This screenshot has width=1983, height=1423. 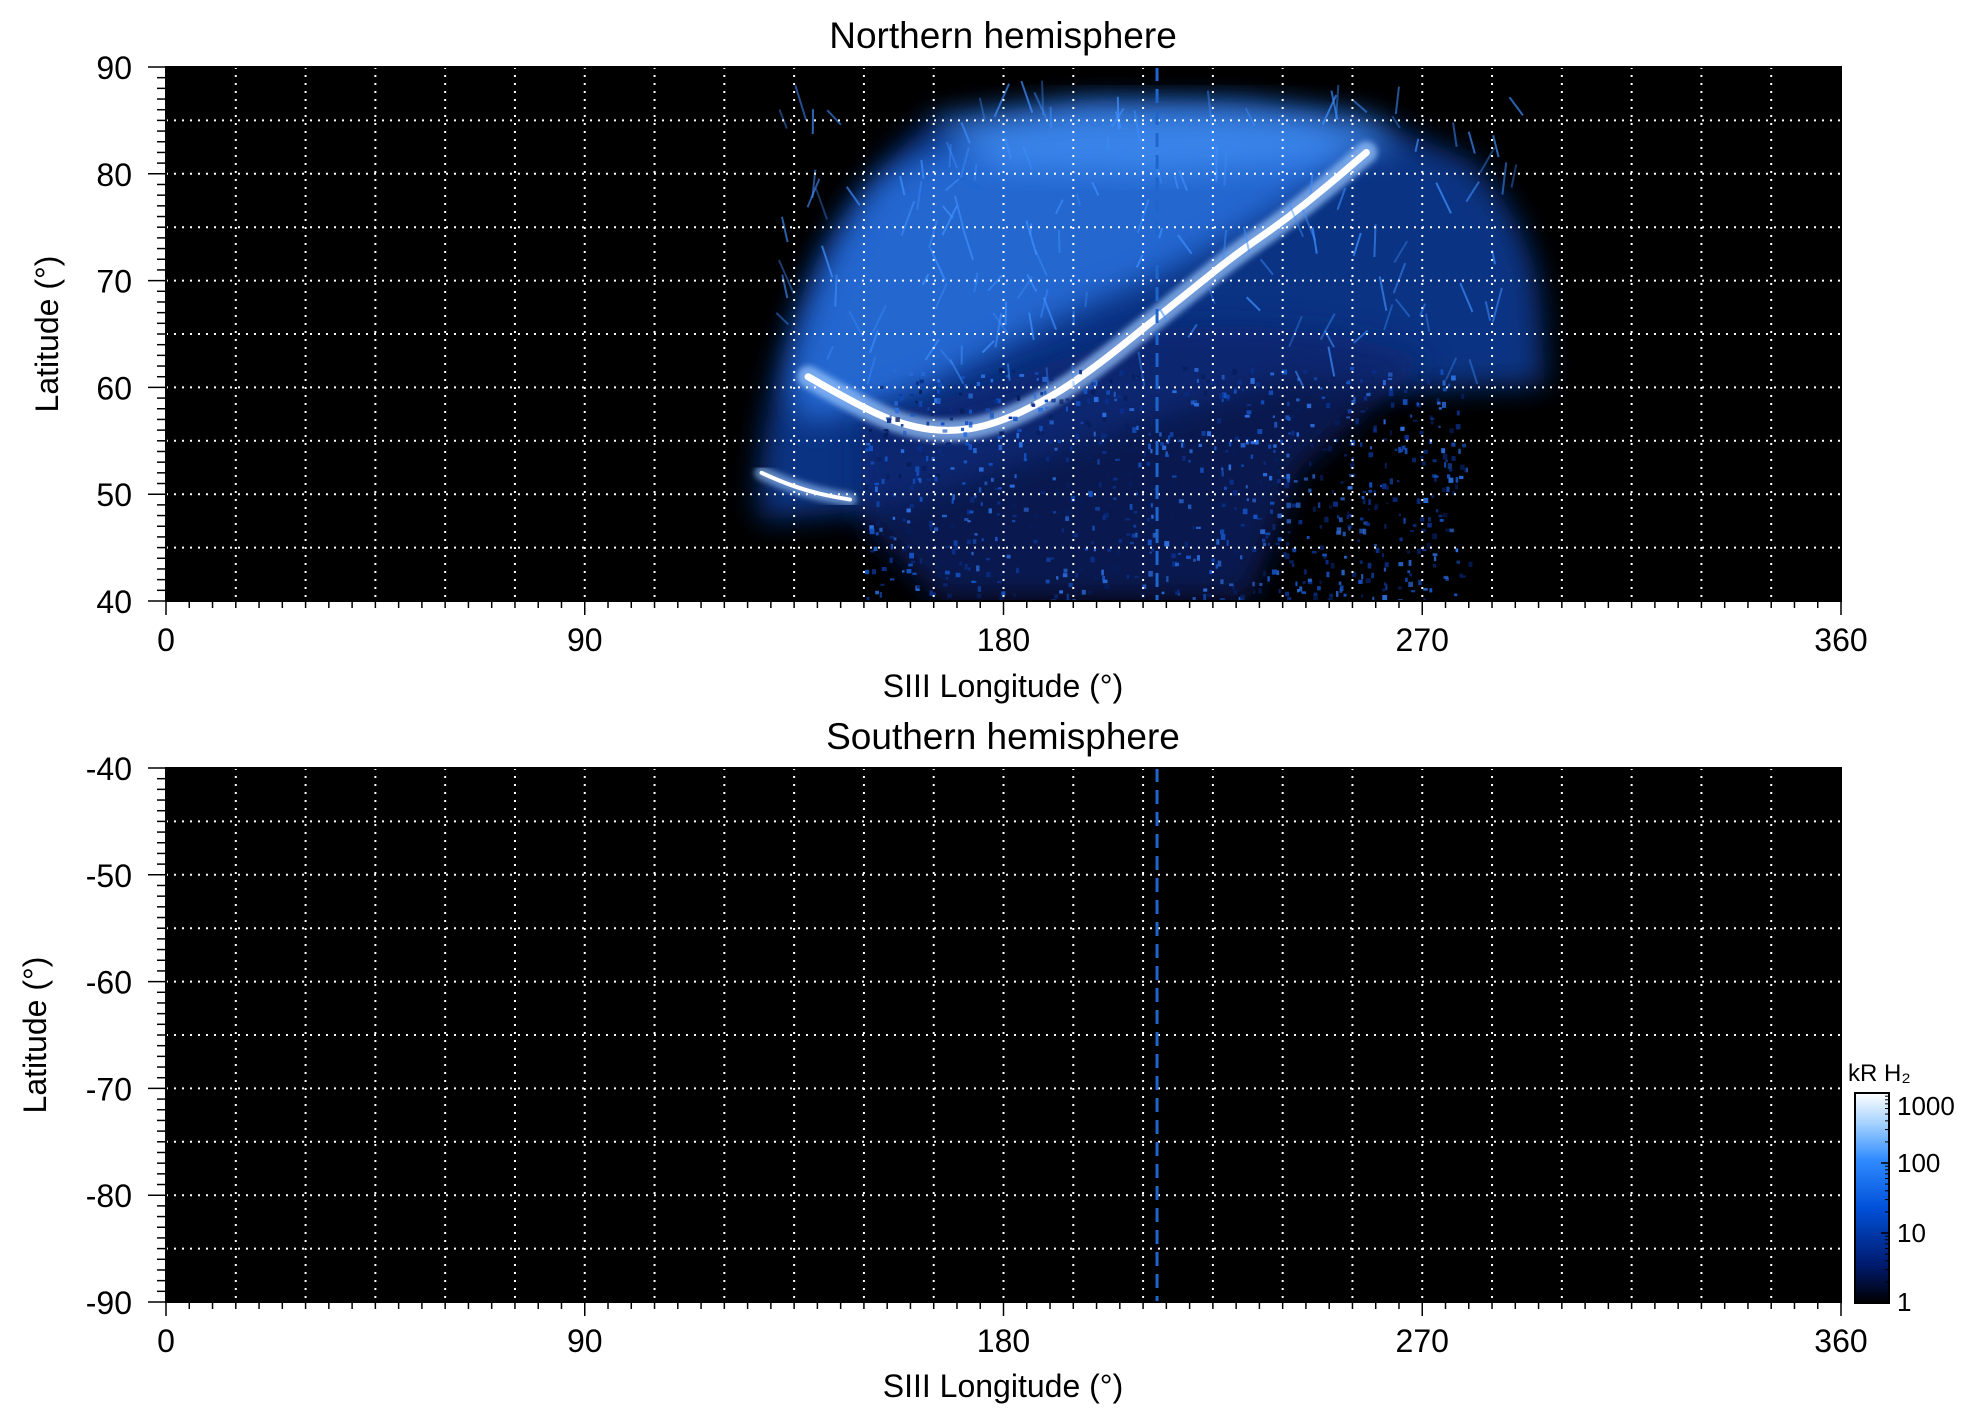 I want to click on north-x-tick-label: 270, so click(x=1422, y=640).